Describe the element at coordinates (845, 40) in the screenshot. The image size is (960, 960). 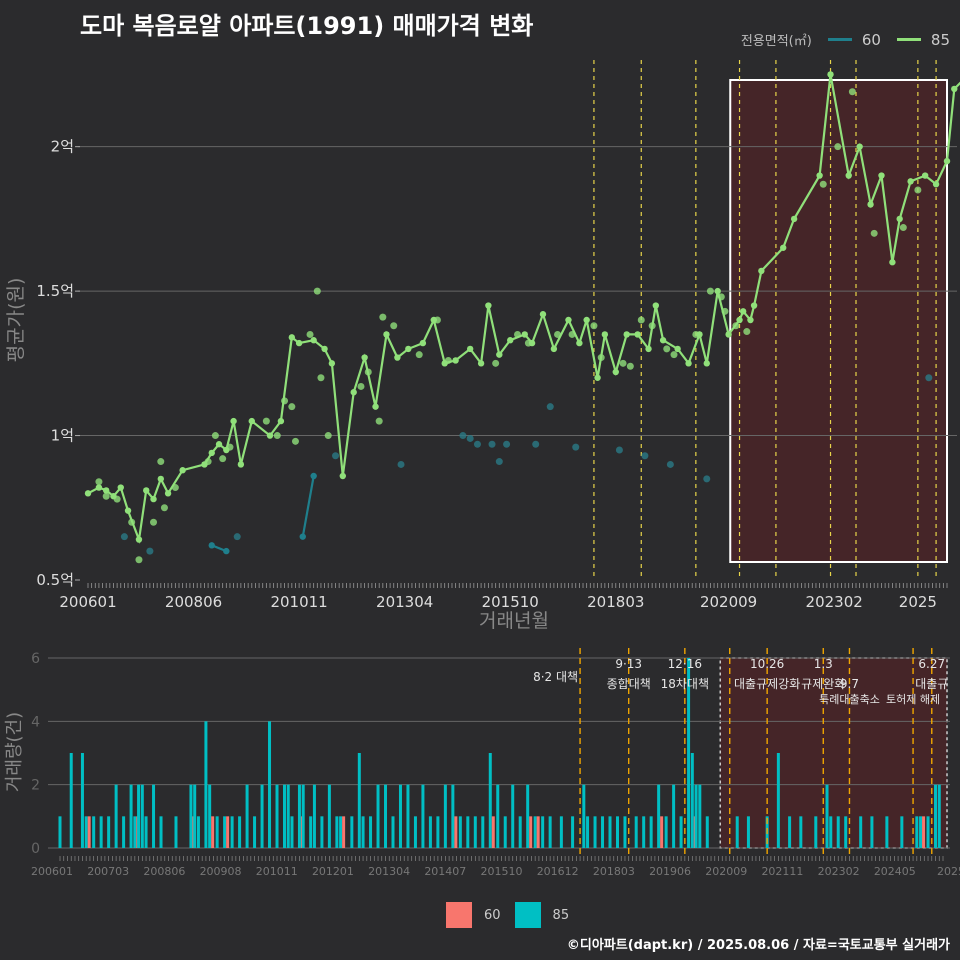
I see `price-legend: 전용면적(㎡) 60 85` at that location.